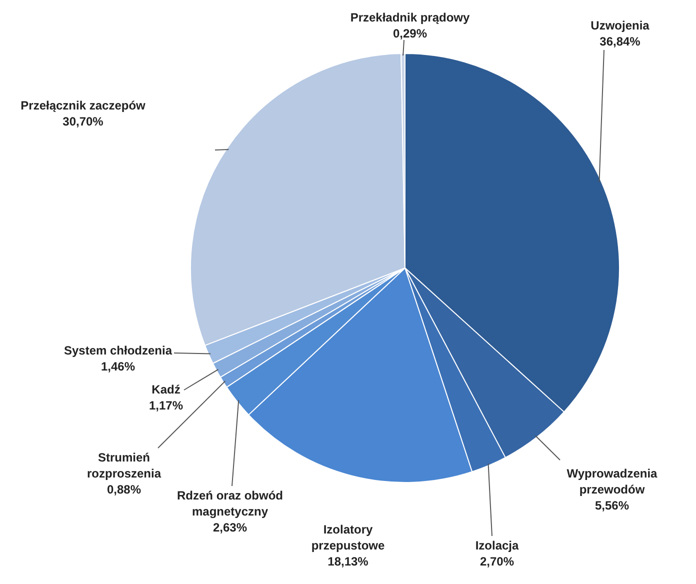 Image resolution: width=696 pixels, height=584 pixels. I want to click on data-label: 18,13%, so click(348, 561).